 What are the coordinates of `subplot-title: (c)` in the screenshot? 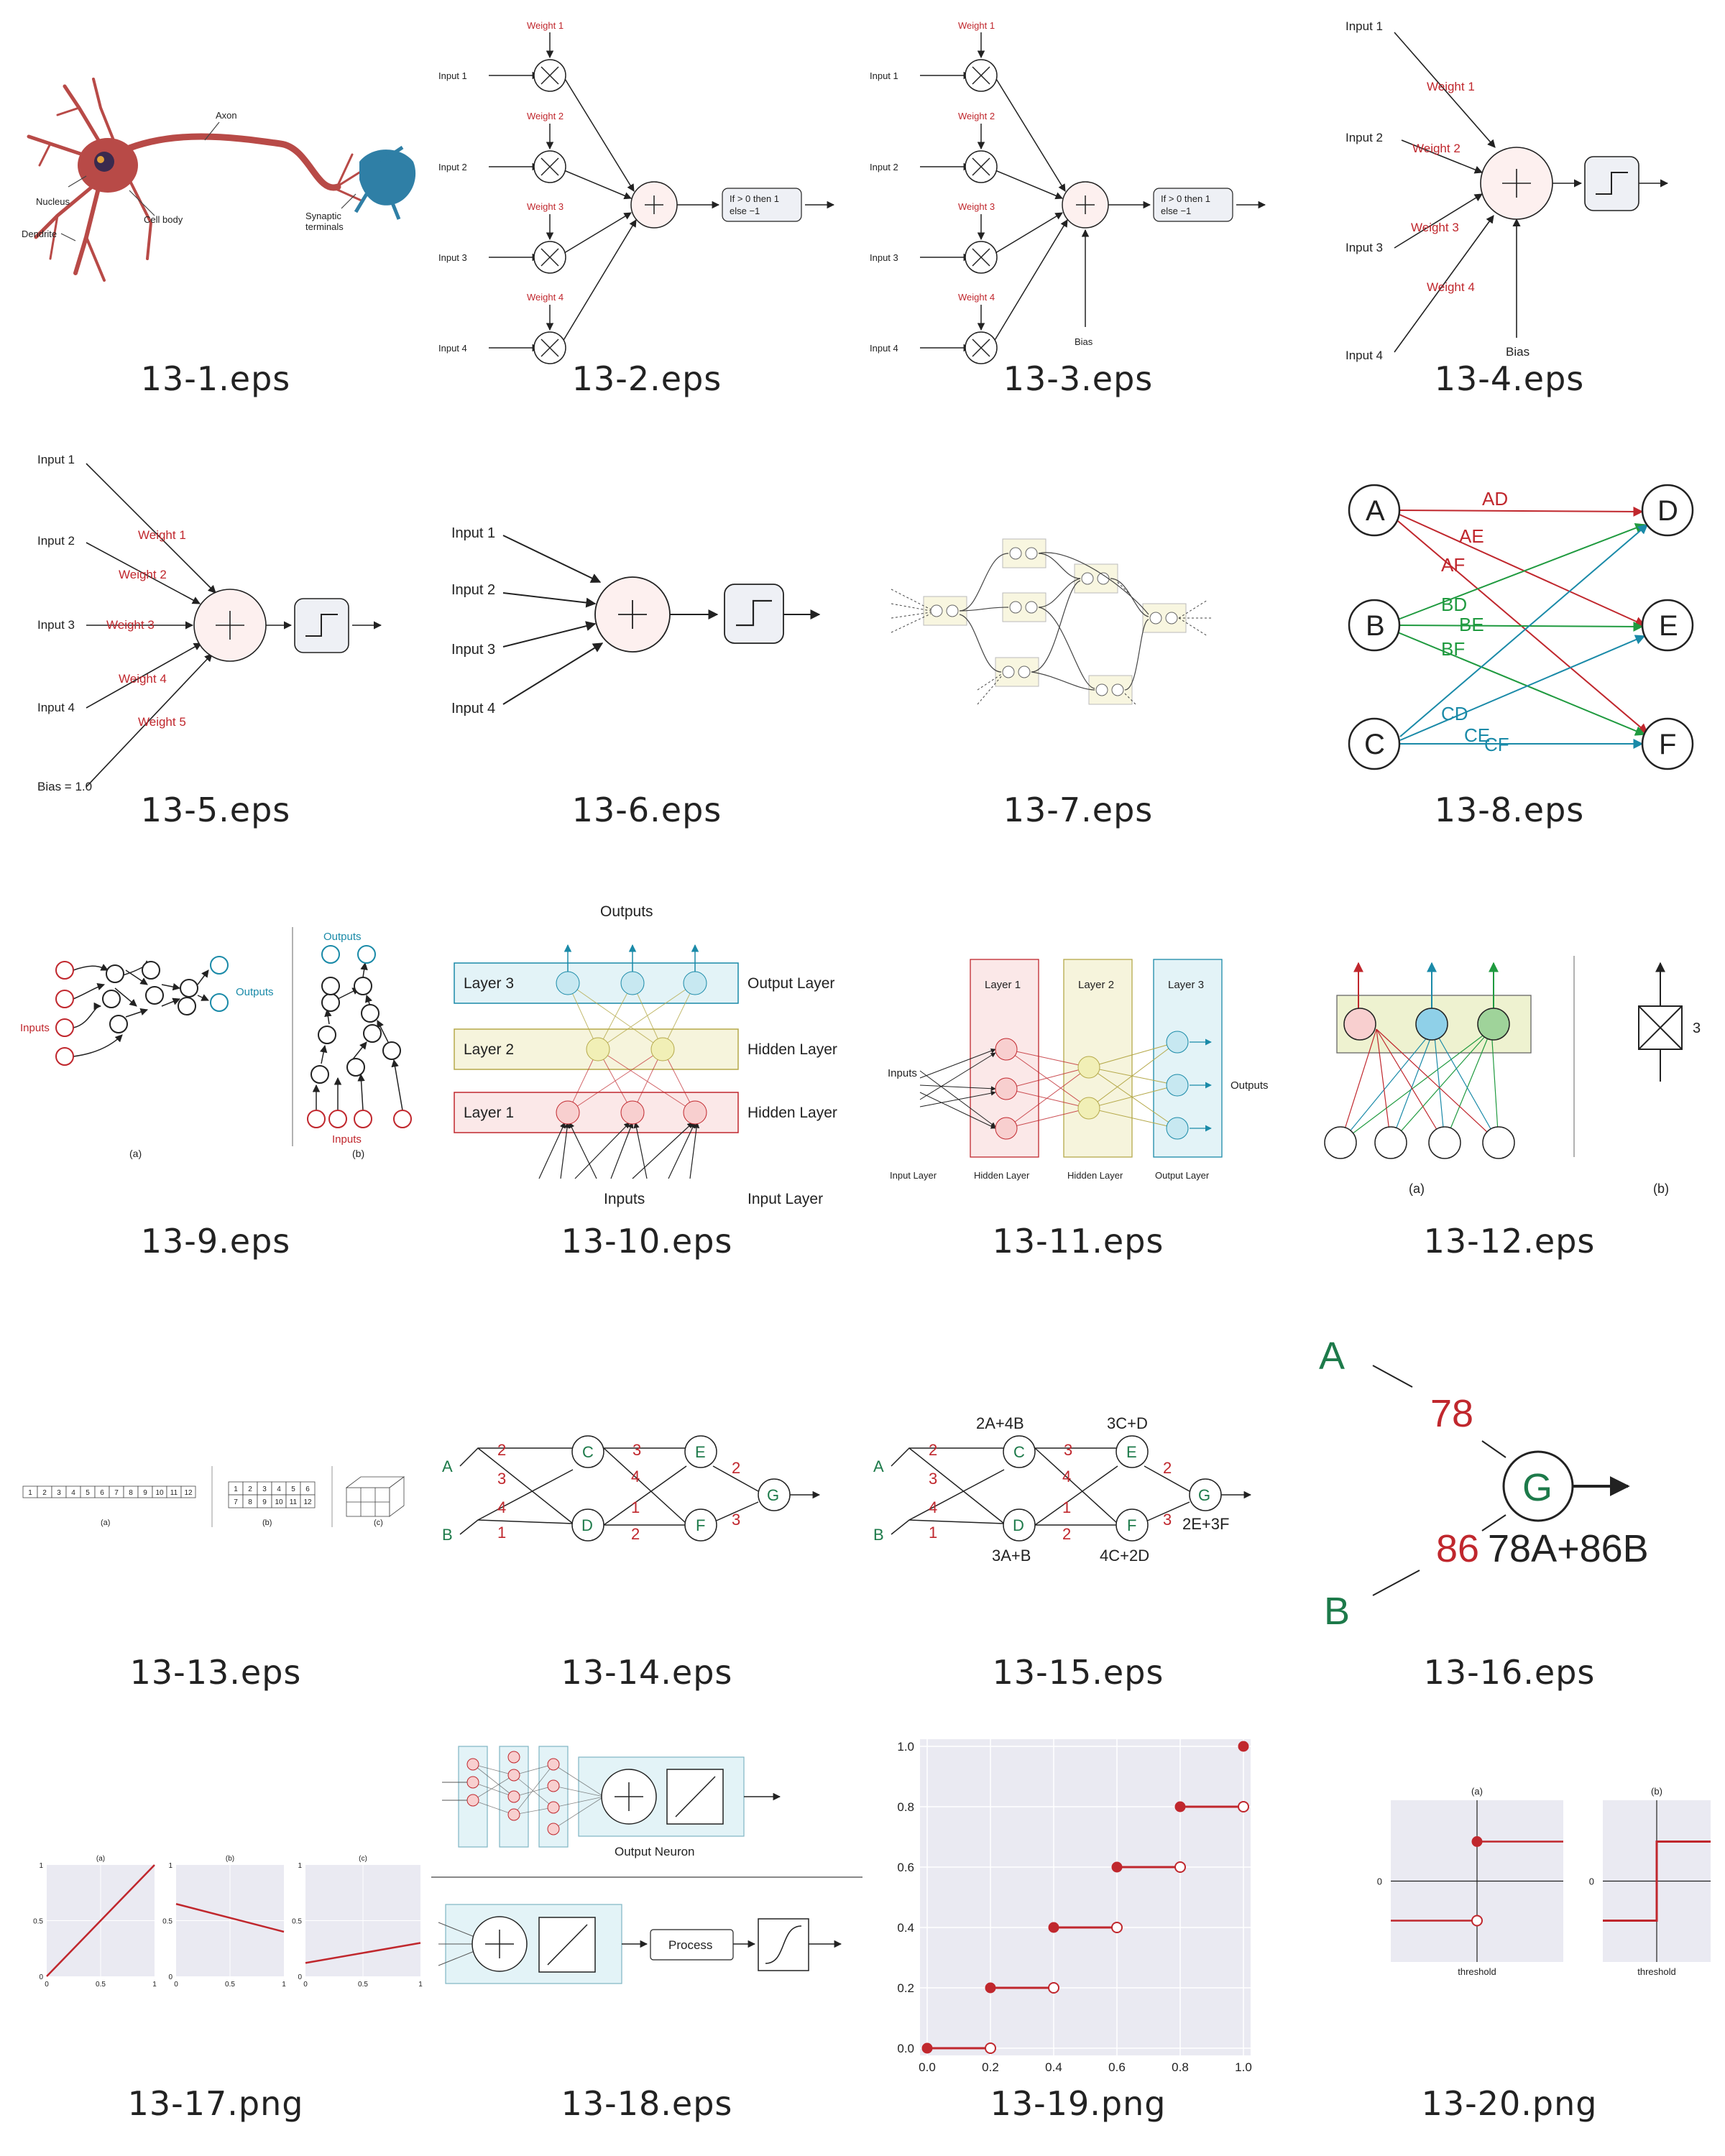 It's located at (363, 1859).